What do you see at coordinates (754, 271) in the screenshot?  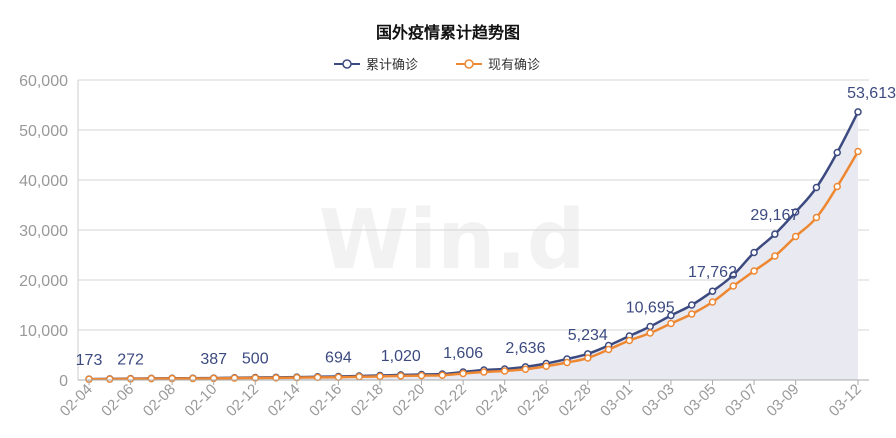 I see `data-point-现有确诊-03-07` at bounding box center [754, 271].